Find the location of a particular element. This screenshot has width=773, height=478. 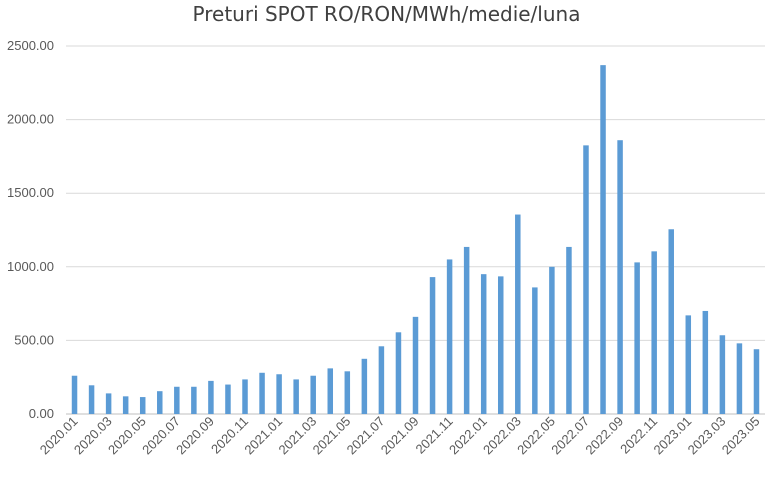

y-tick-label: 1500.00 is located at coordinates (30, 192).